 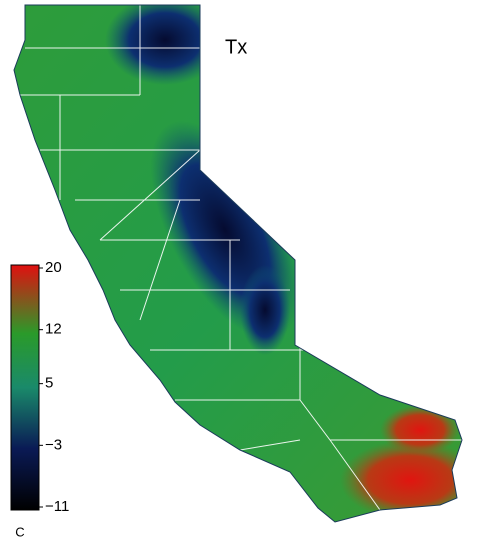 I want to click on colorbar-unit: C, so click(x=19, y=531).